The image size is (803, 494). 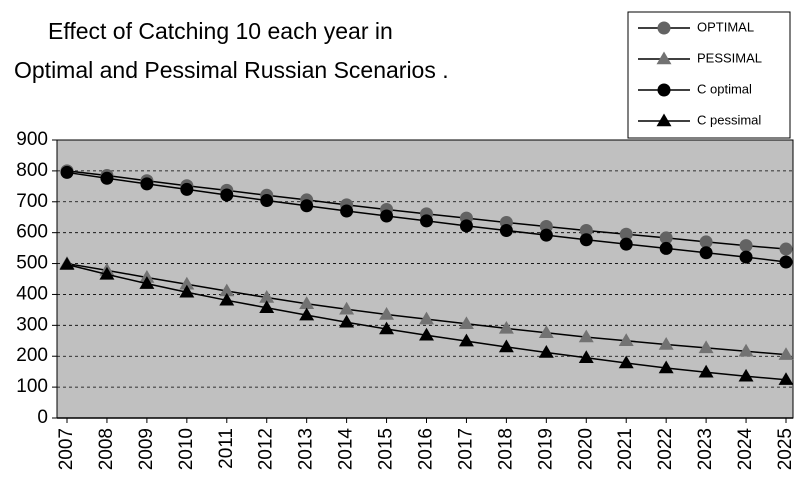 What do you see at coordinates (625, 449) in the screenshot?
I see `x-tick-label: 2021` at bounding box center [625, 449].